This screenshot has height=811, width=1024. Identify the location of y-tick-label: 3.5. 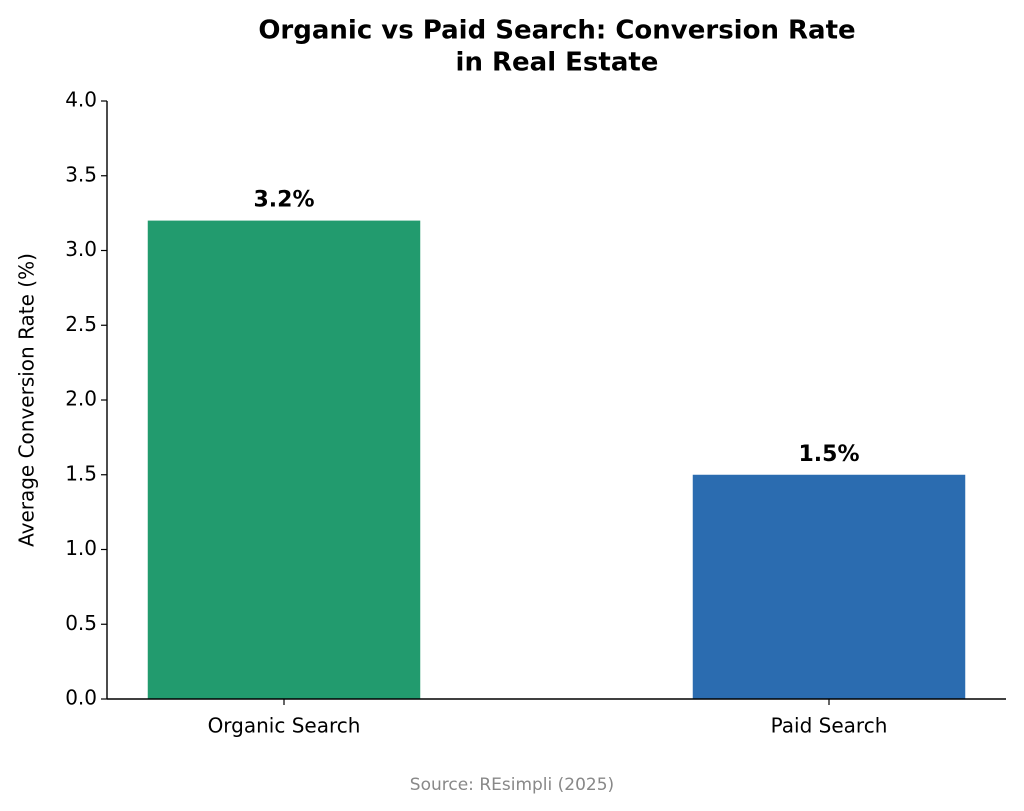
(81, 174).